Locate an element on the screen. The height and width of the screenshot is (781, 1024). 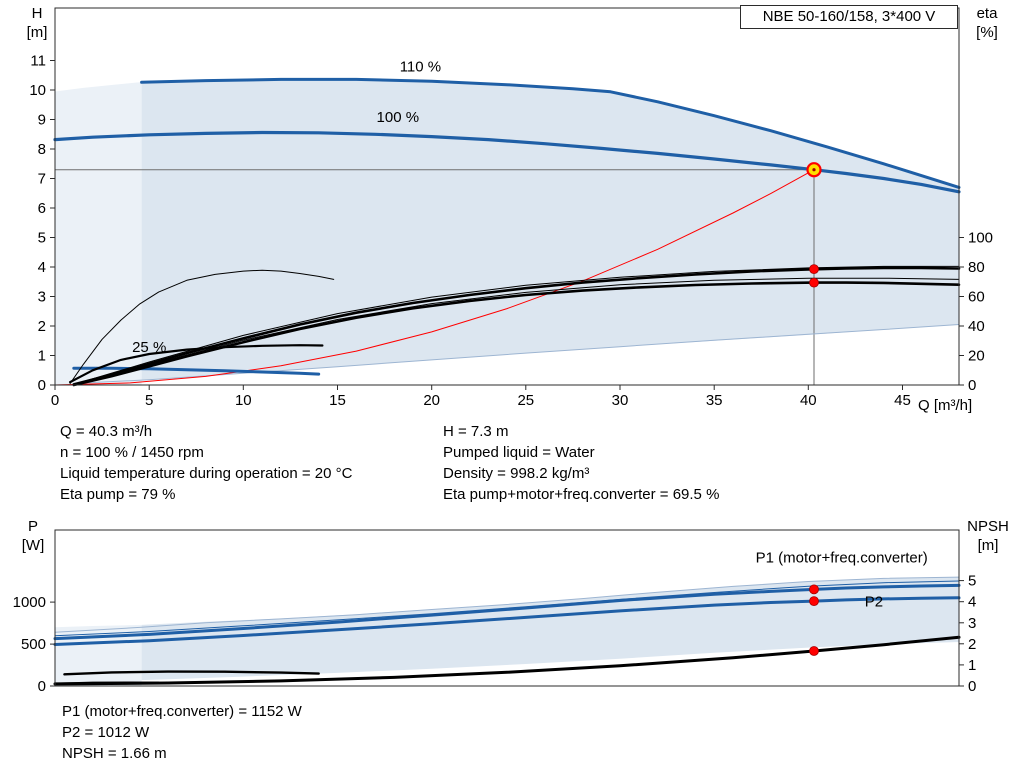
y-tick-label: 2 is located at coordinates (42, 326).